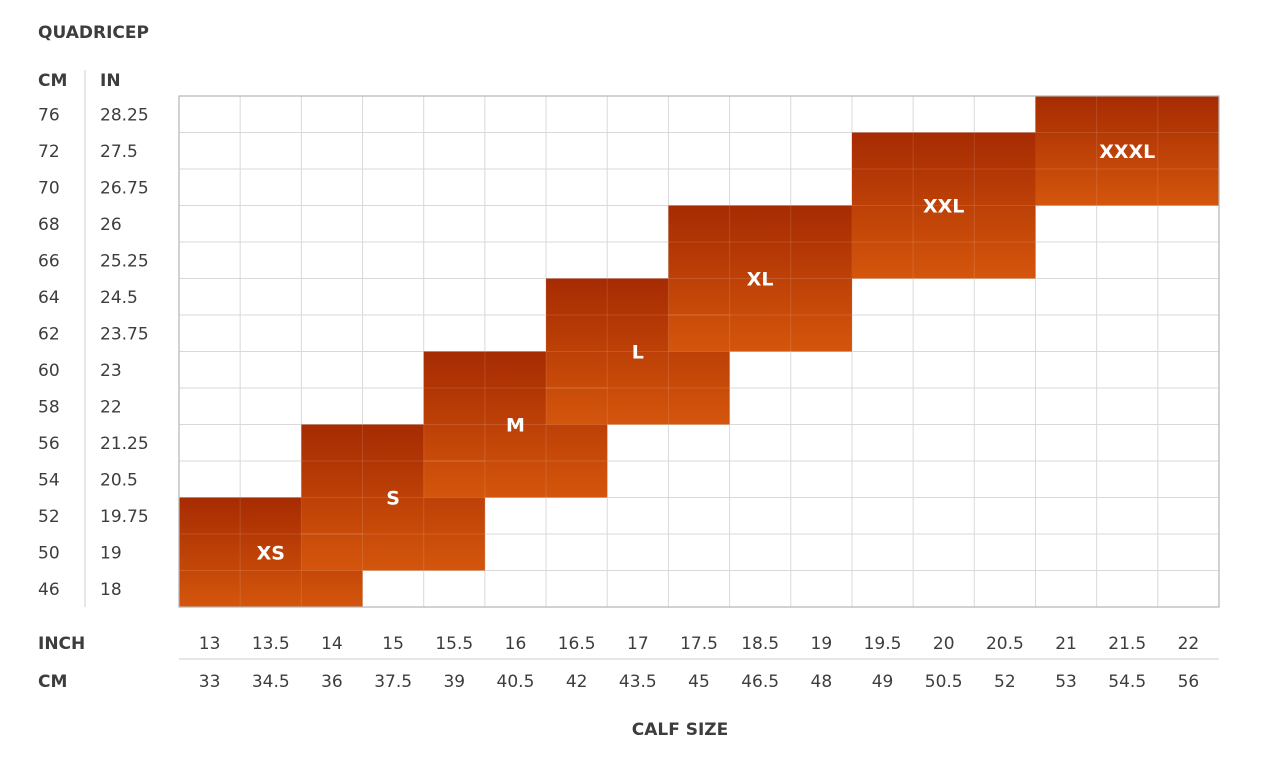  Describe the element at coordinates (1127, 644) in the screenshot. I see `x-tick-inch: 21.5` at that location.